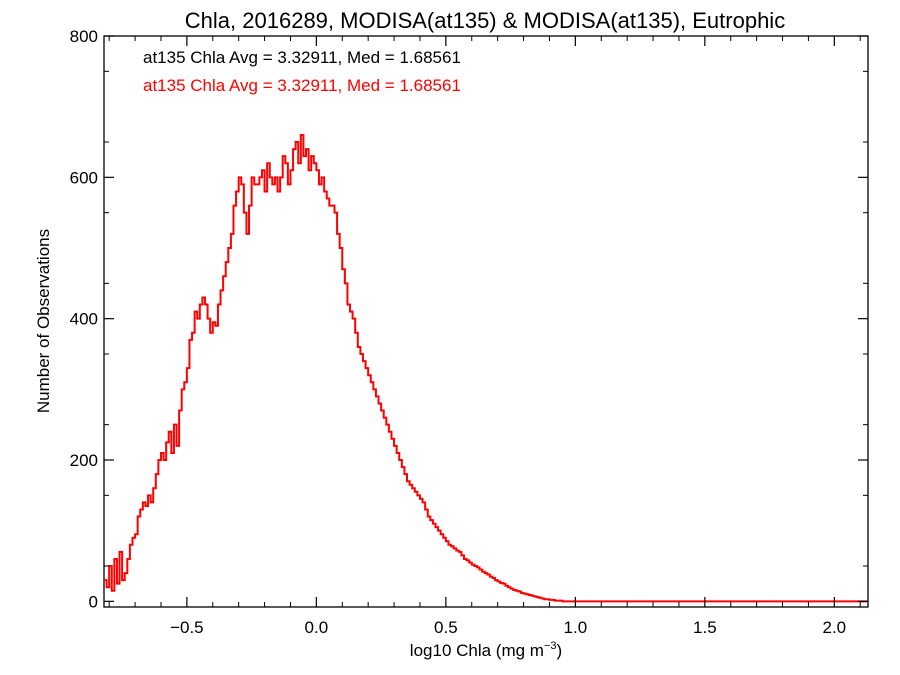  Describe the element at coordinates (84, 460) in the screenshot. I see `y-tick-label: 200` at that location.